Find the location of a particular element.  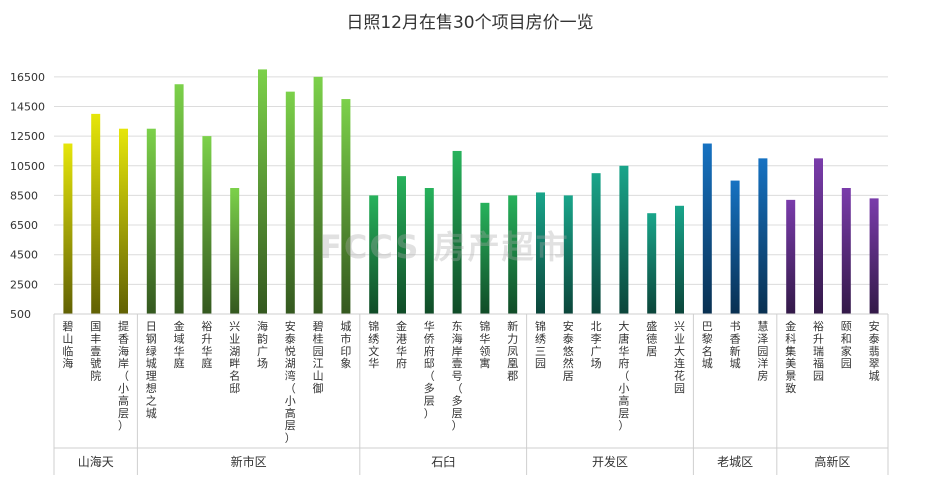

group-label: 开发区 is located at coordinates (610, 461).